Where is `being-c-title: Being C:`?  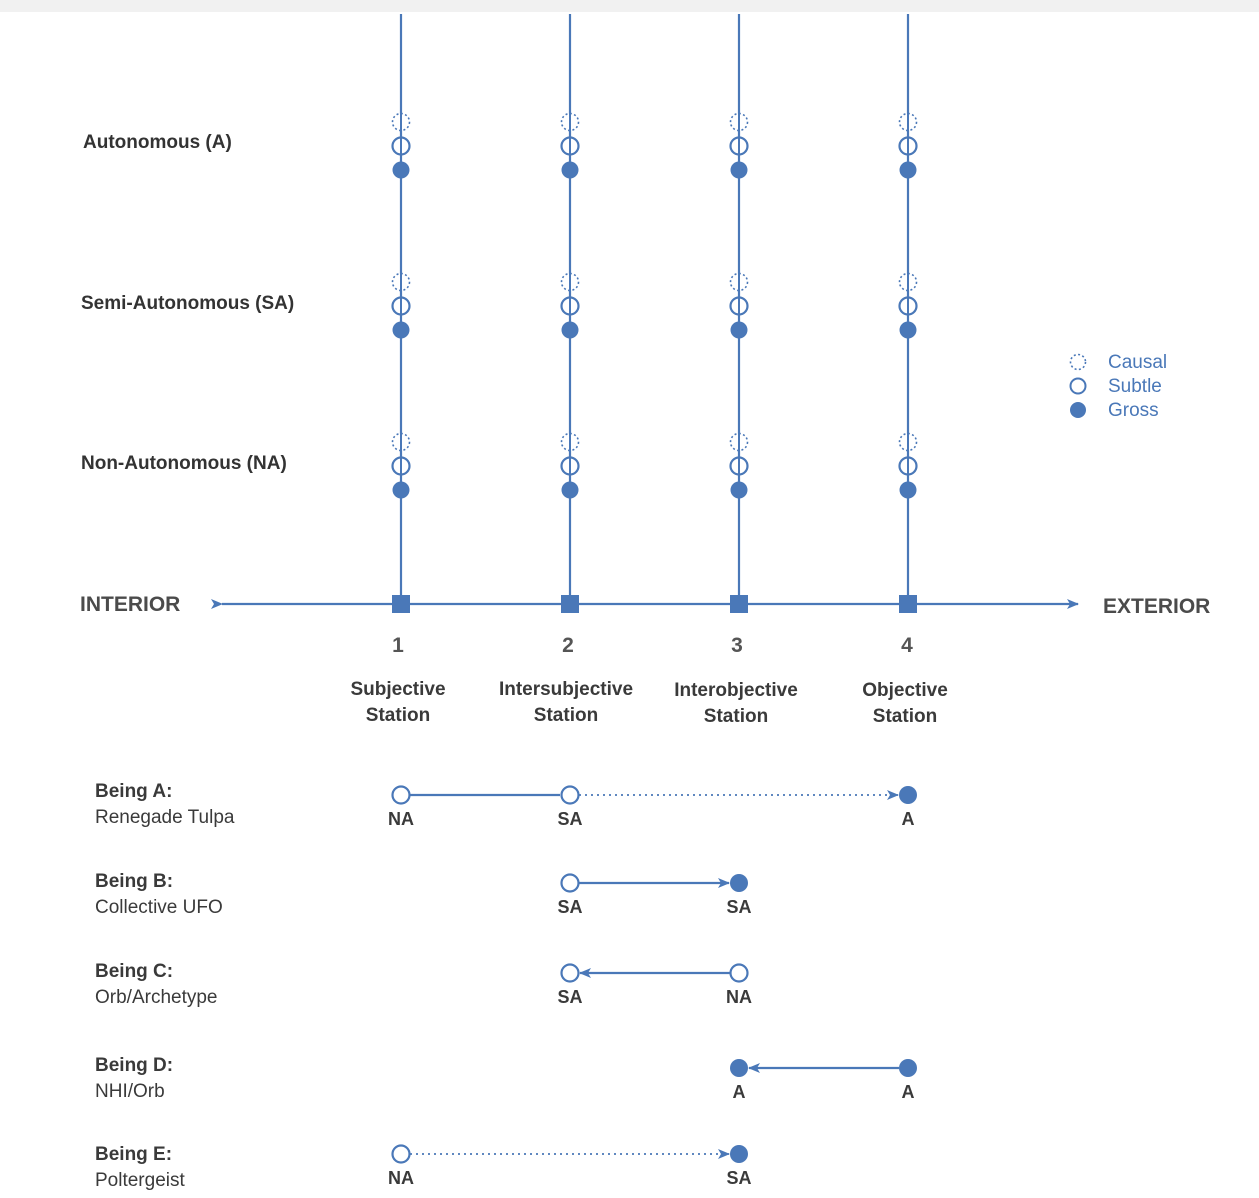
being-c-title: Being C: is located at coordinates (134, 971).